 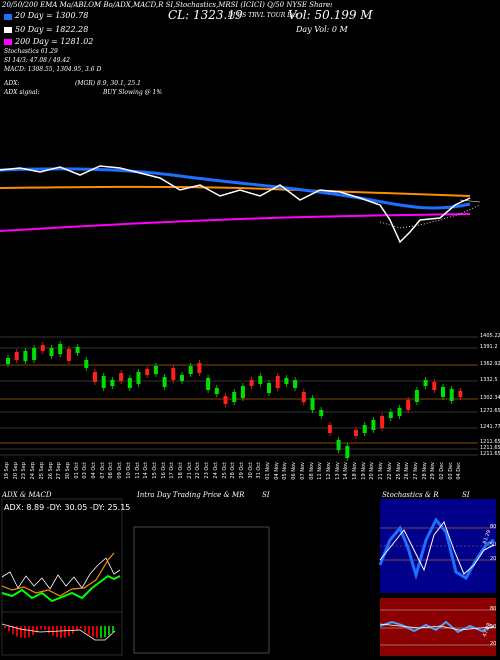 I want to click on small-tag, so click(x=470, y=201).